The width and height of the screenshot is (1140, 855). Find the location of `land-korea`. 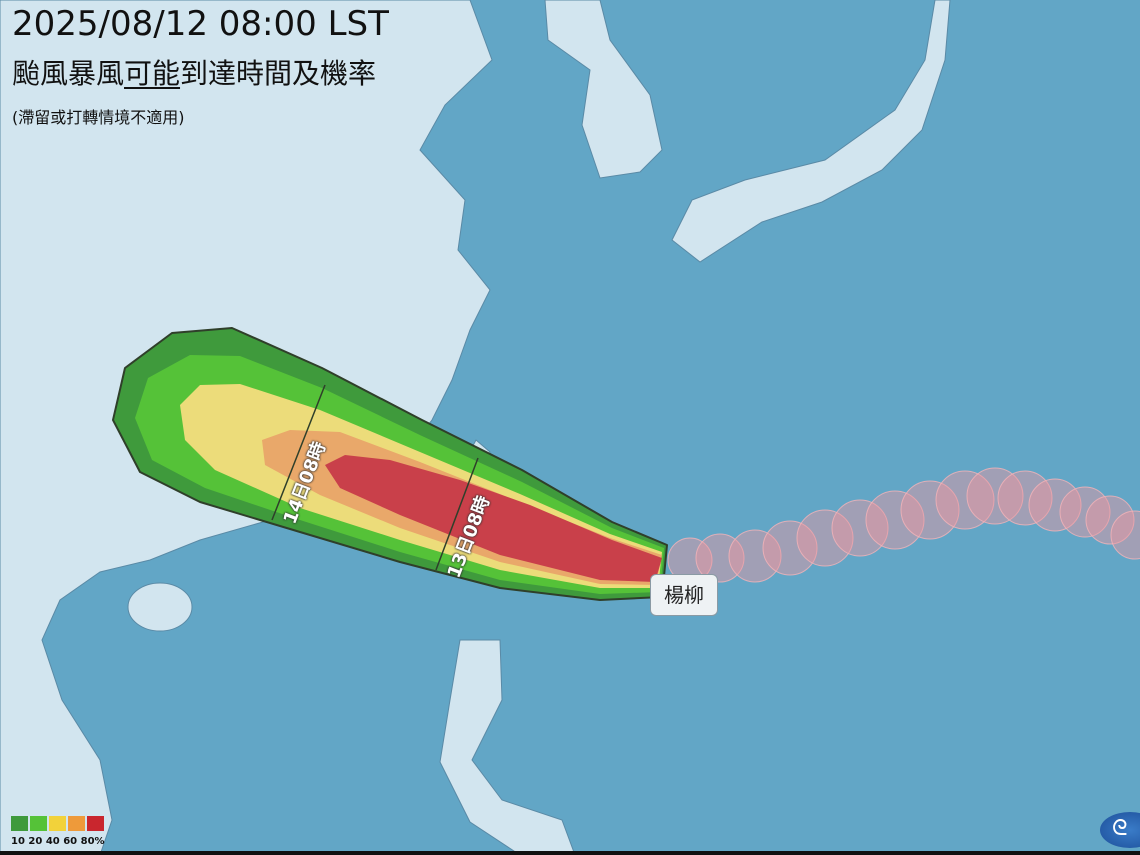

land-korea is located at coordinates (603, 89).